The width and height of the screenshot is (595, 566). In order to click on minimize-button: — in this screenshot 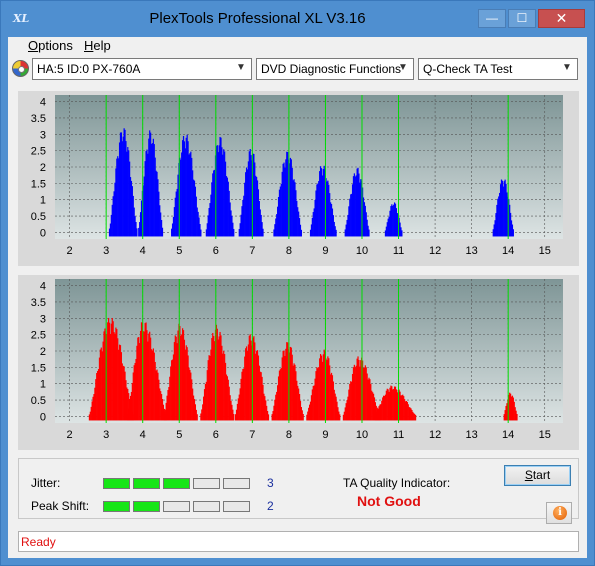, I will do `click(492, 18)`.